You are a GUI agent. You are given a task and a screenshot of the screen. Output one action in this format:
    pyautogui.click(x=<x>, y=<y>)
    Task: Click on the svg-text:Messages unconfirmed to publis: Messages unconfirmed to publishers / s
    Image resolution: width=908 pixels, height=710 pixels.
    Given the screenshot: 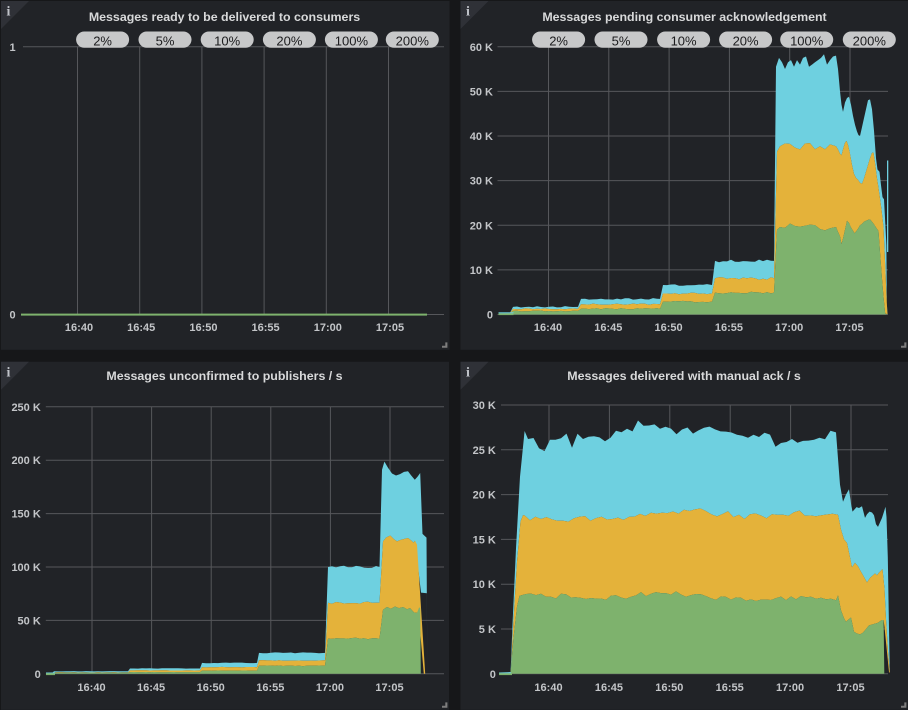 What is the action you would take?
    pyautogui.click(x=224, y=376)
    